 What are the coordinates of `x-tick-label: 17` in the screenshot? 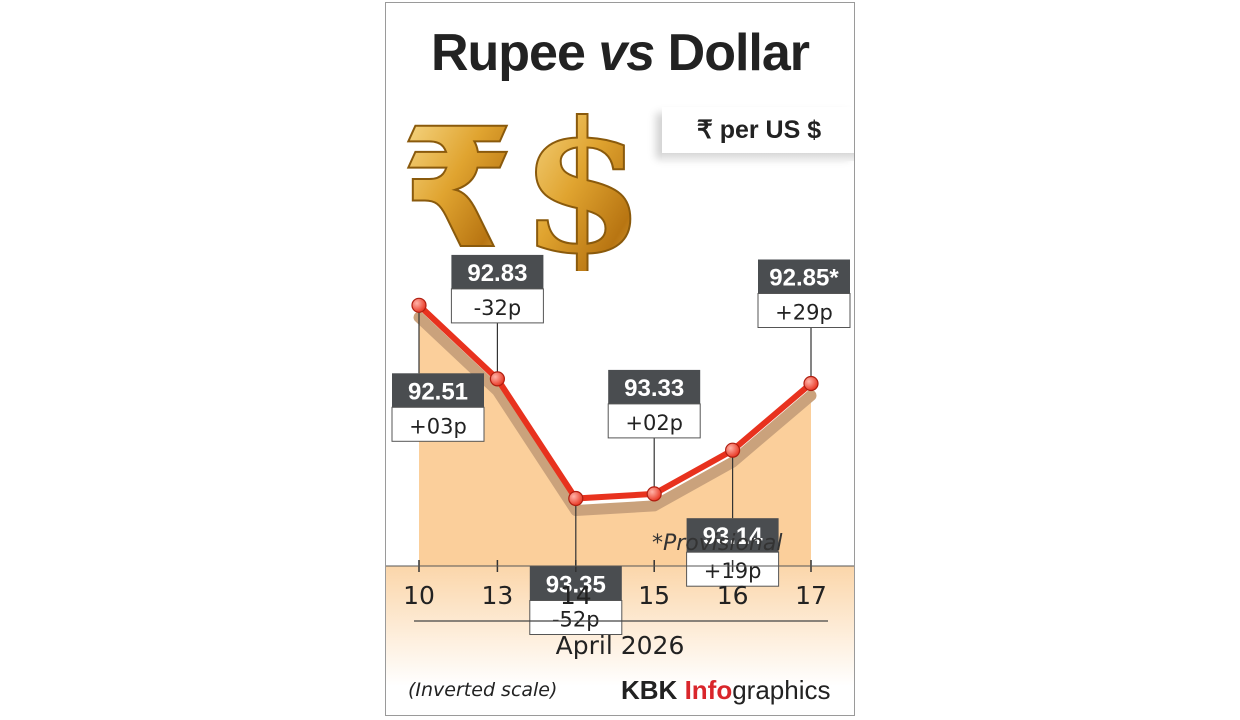 It's located at (811, 595).